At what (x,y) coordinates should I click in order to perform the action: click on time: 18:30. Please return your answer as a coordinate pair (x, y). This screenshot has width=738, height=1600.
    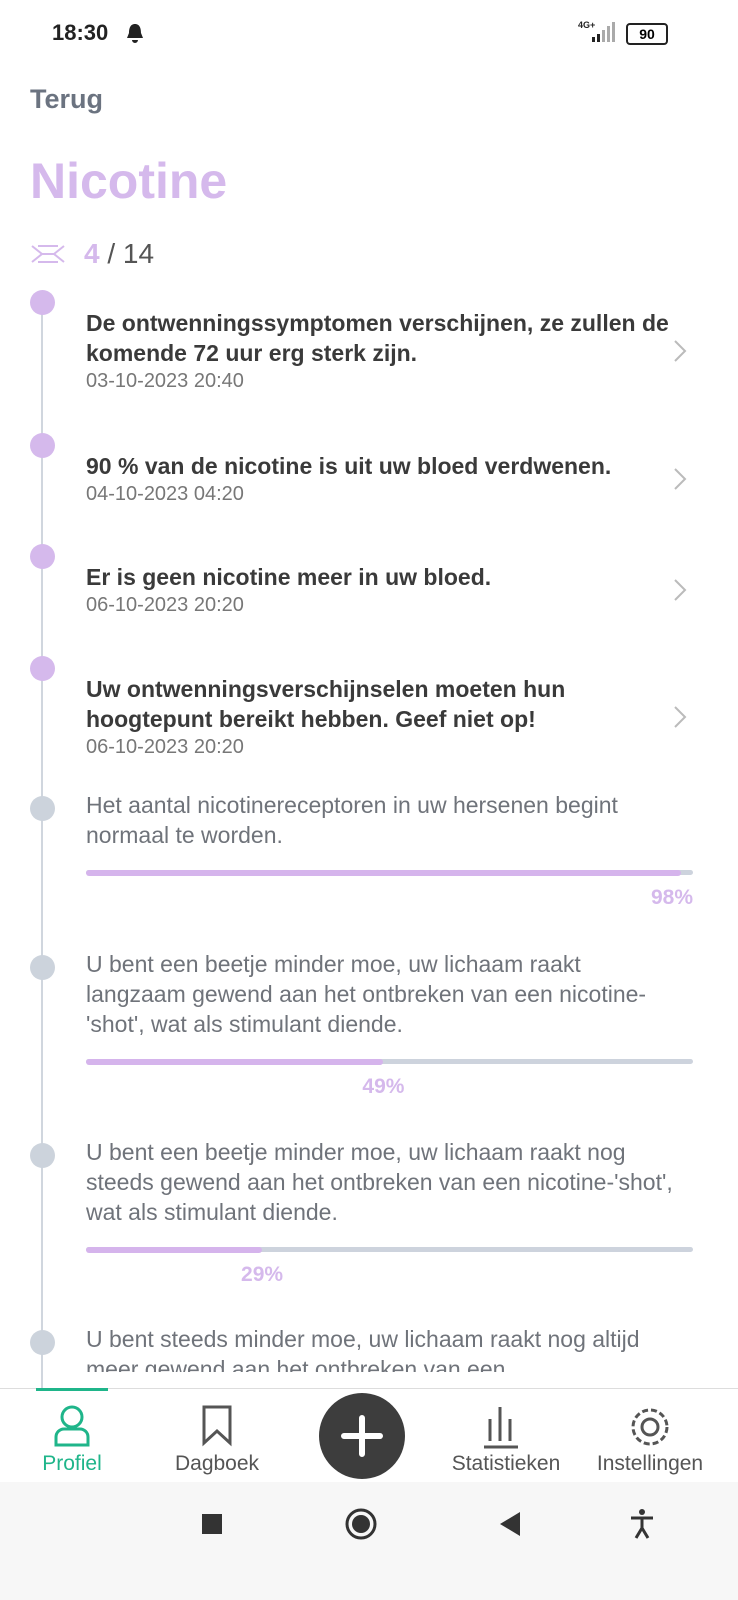
    Looking at the image, I should click on (80, 32).